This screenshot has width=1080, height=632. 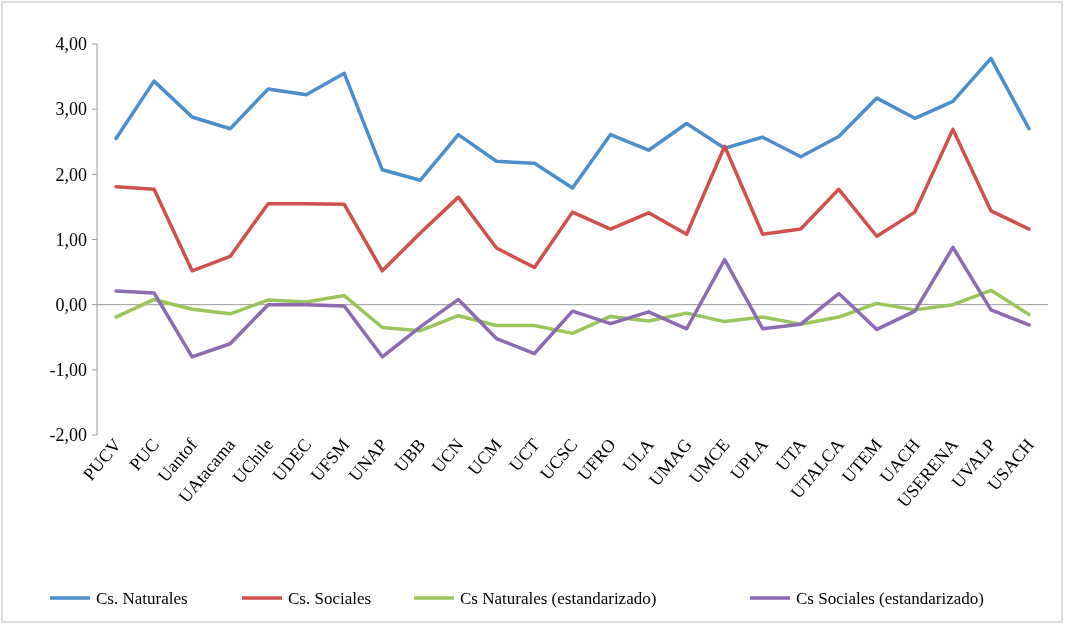 I want to click on legend-label: Cs Sociales (estandarizado), so click(x=890, y=598).